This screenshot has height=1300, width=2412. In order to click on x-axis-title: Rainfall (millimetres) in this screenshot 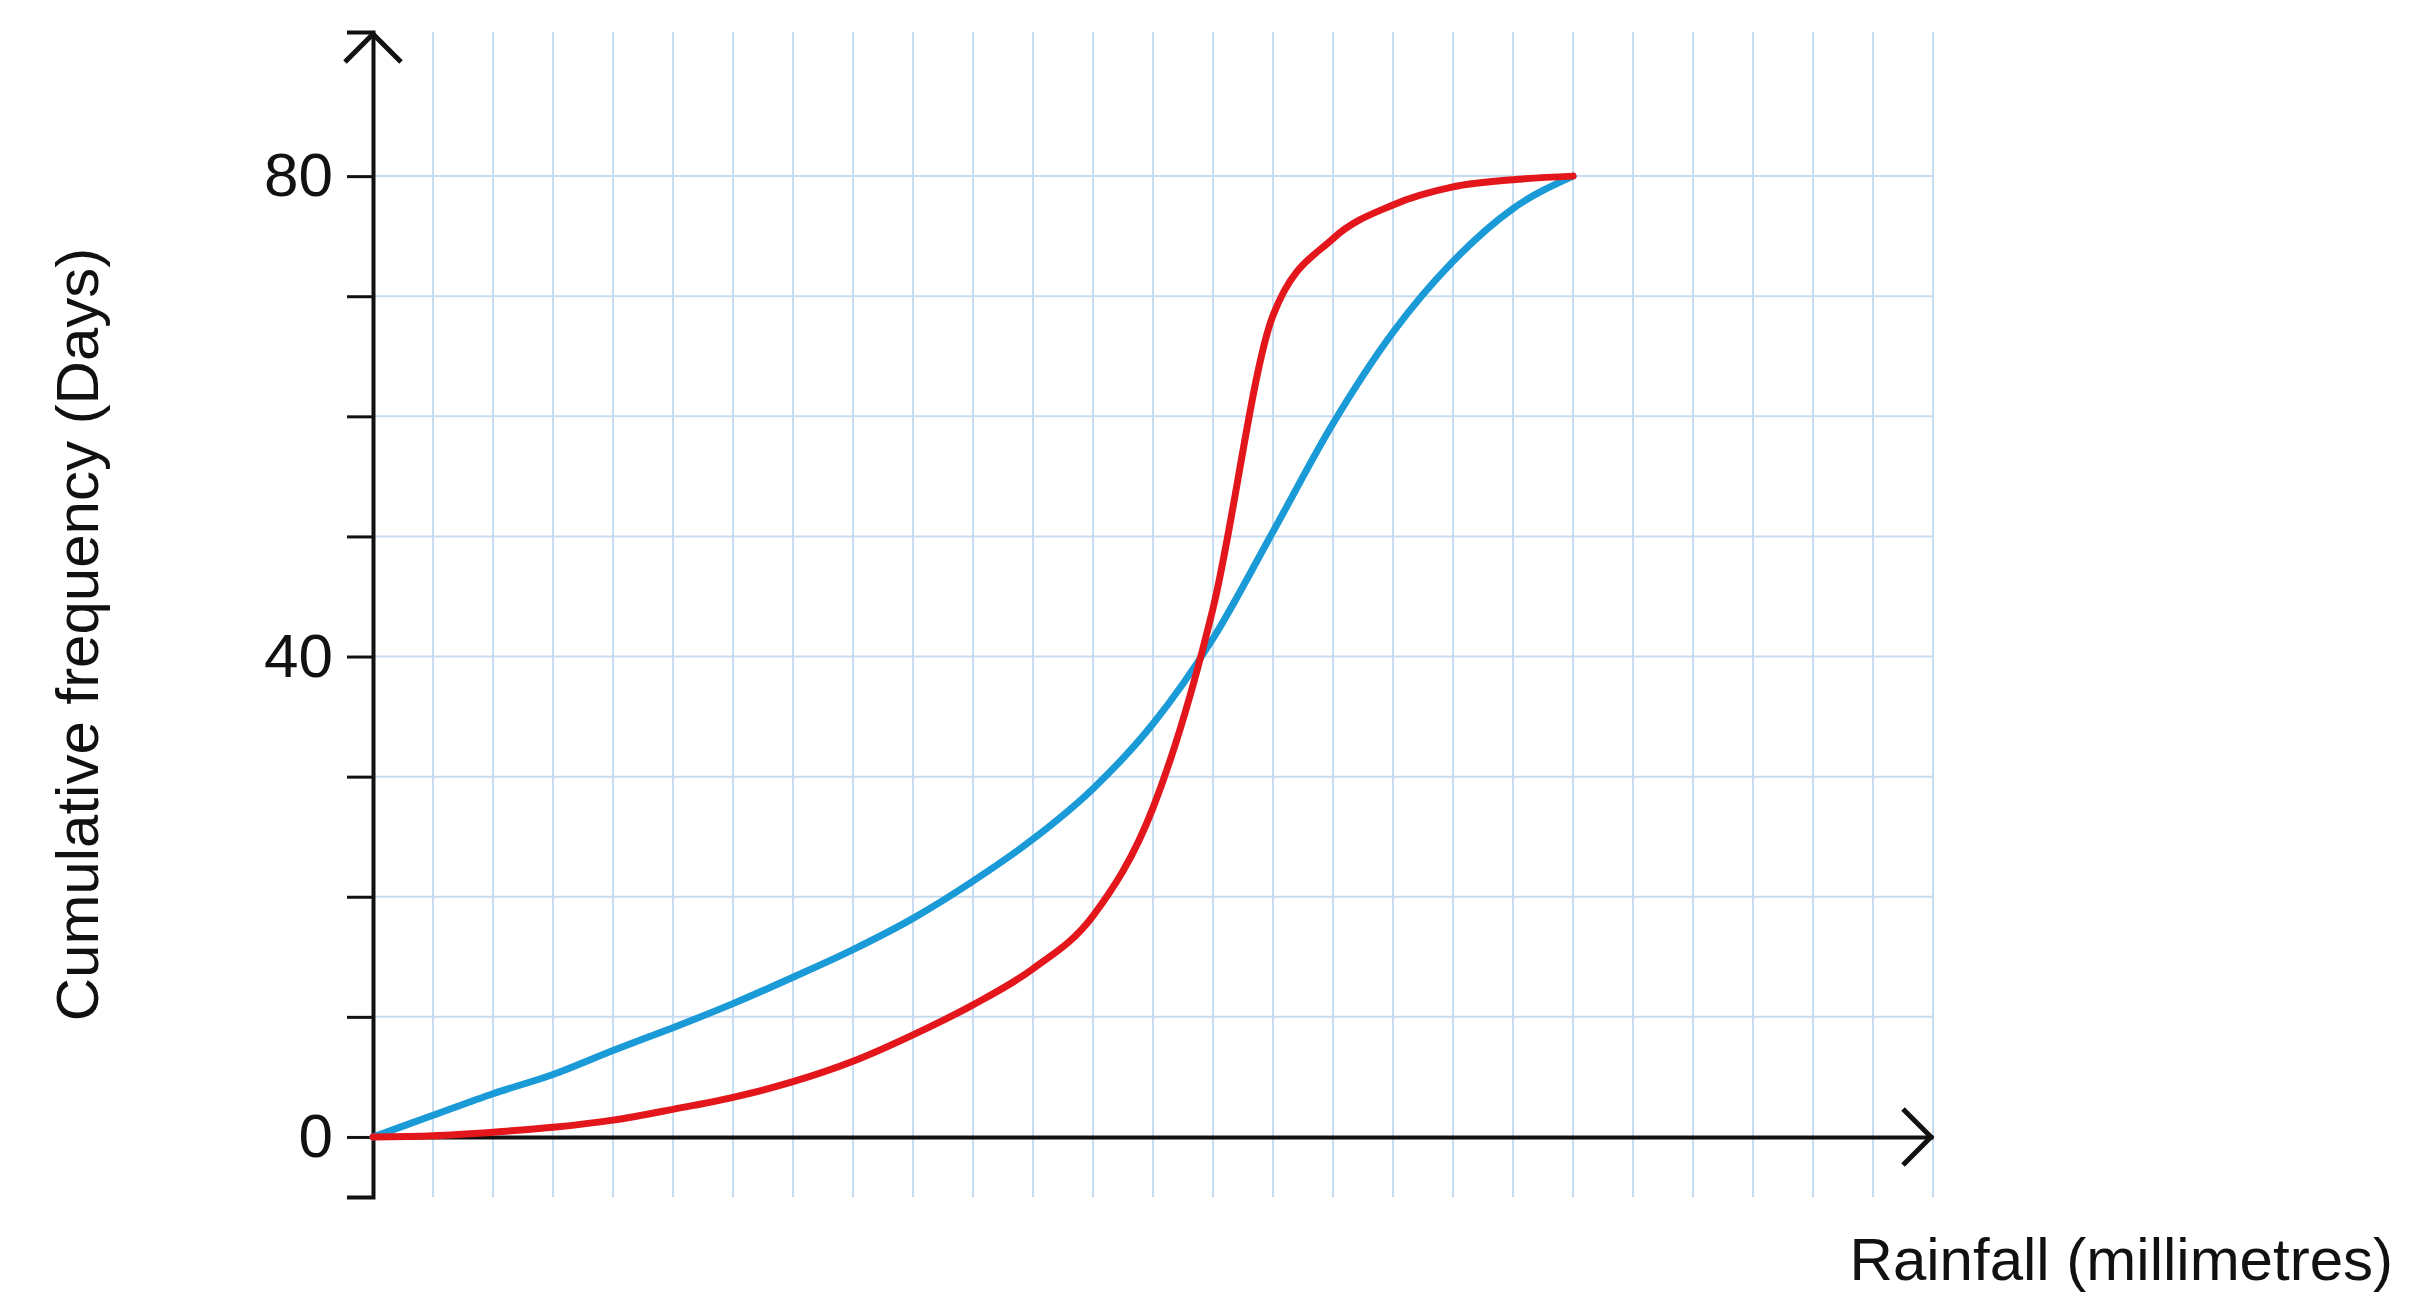, I will do `click(2121, 1259)`.